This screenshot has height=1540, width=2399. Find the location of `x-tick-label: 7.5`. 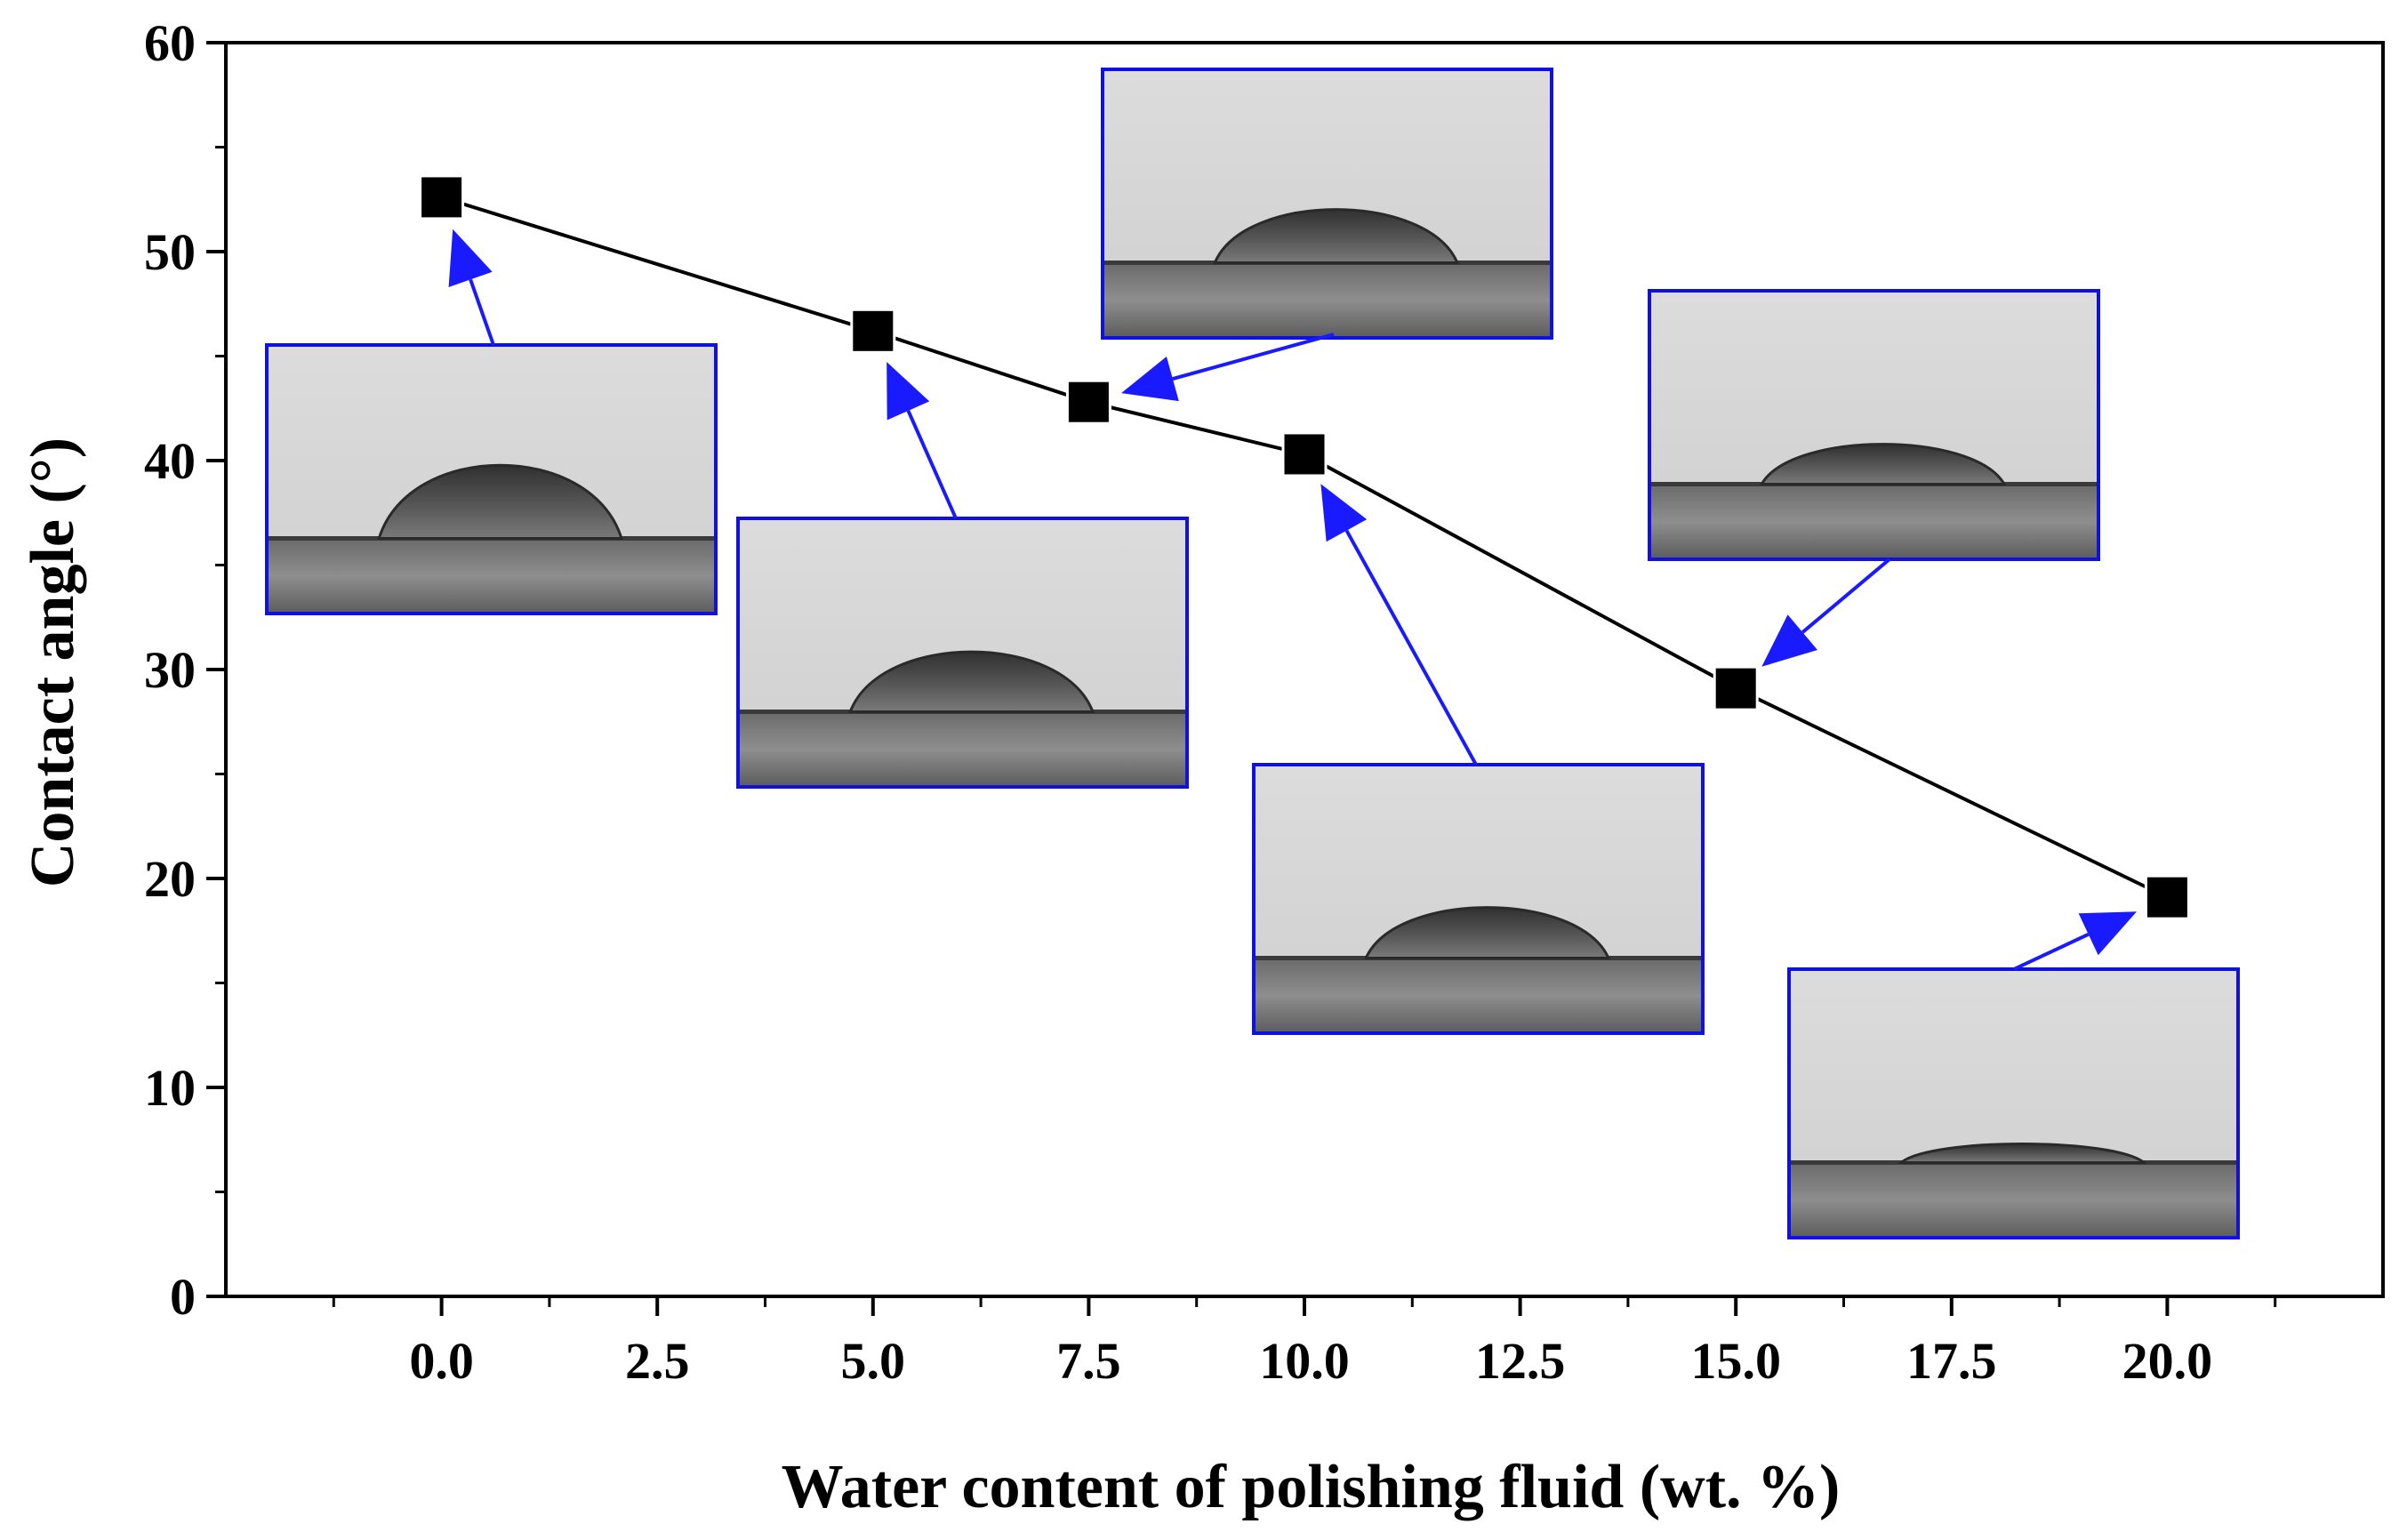

x-tick-label: 7.5 is located at coordinates (1088, 1361).